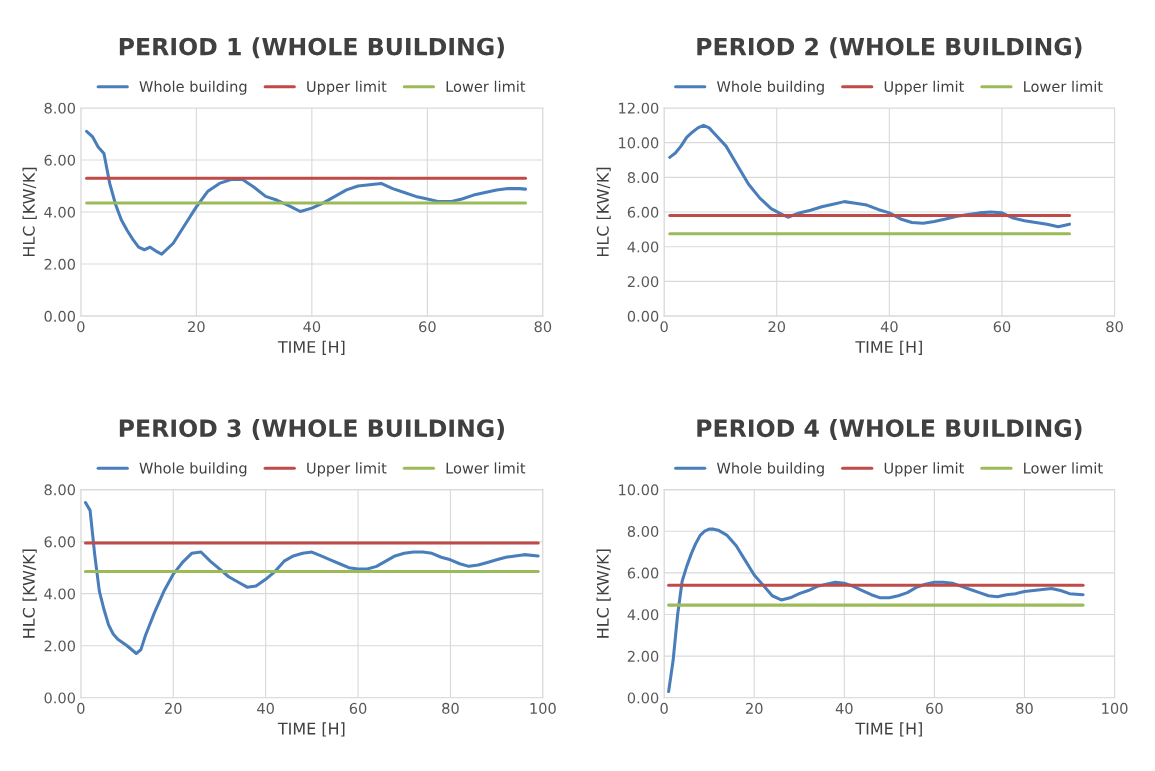  Describe the element at coordinates (311, 429) in the screenshot. I see `chart-title: PERIOD 3 (WHOLE BUILDING)` at that location.